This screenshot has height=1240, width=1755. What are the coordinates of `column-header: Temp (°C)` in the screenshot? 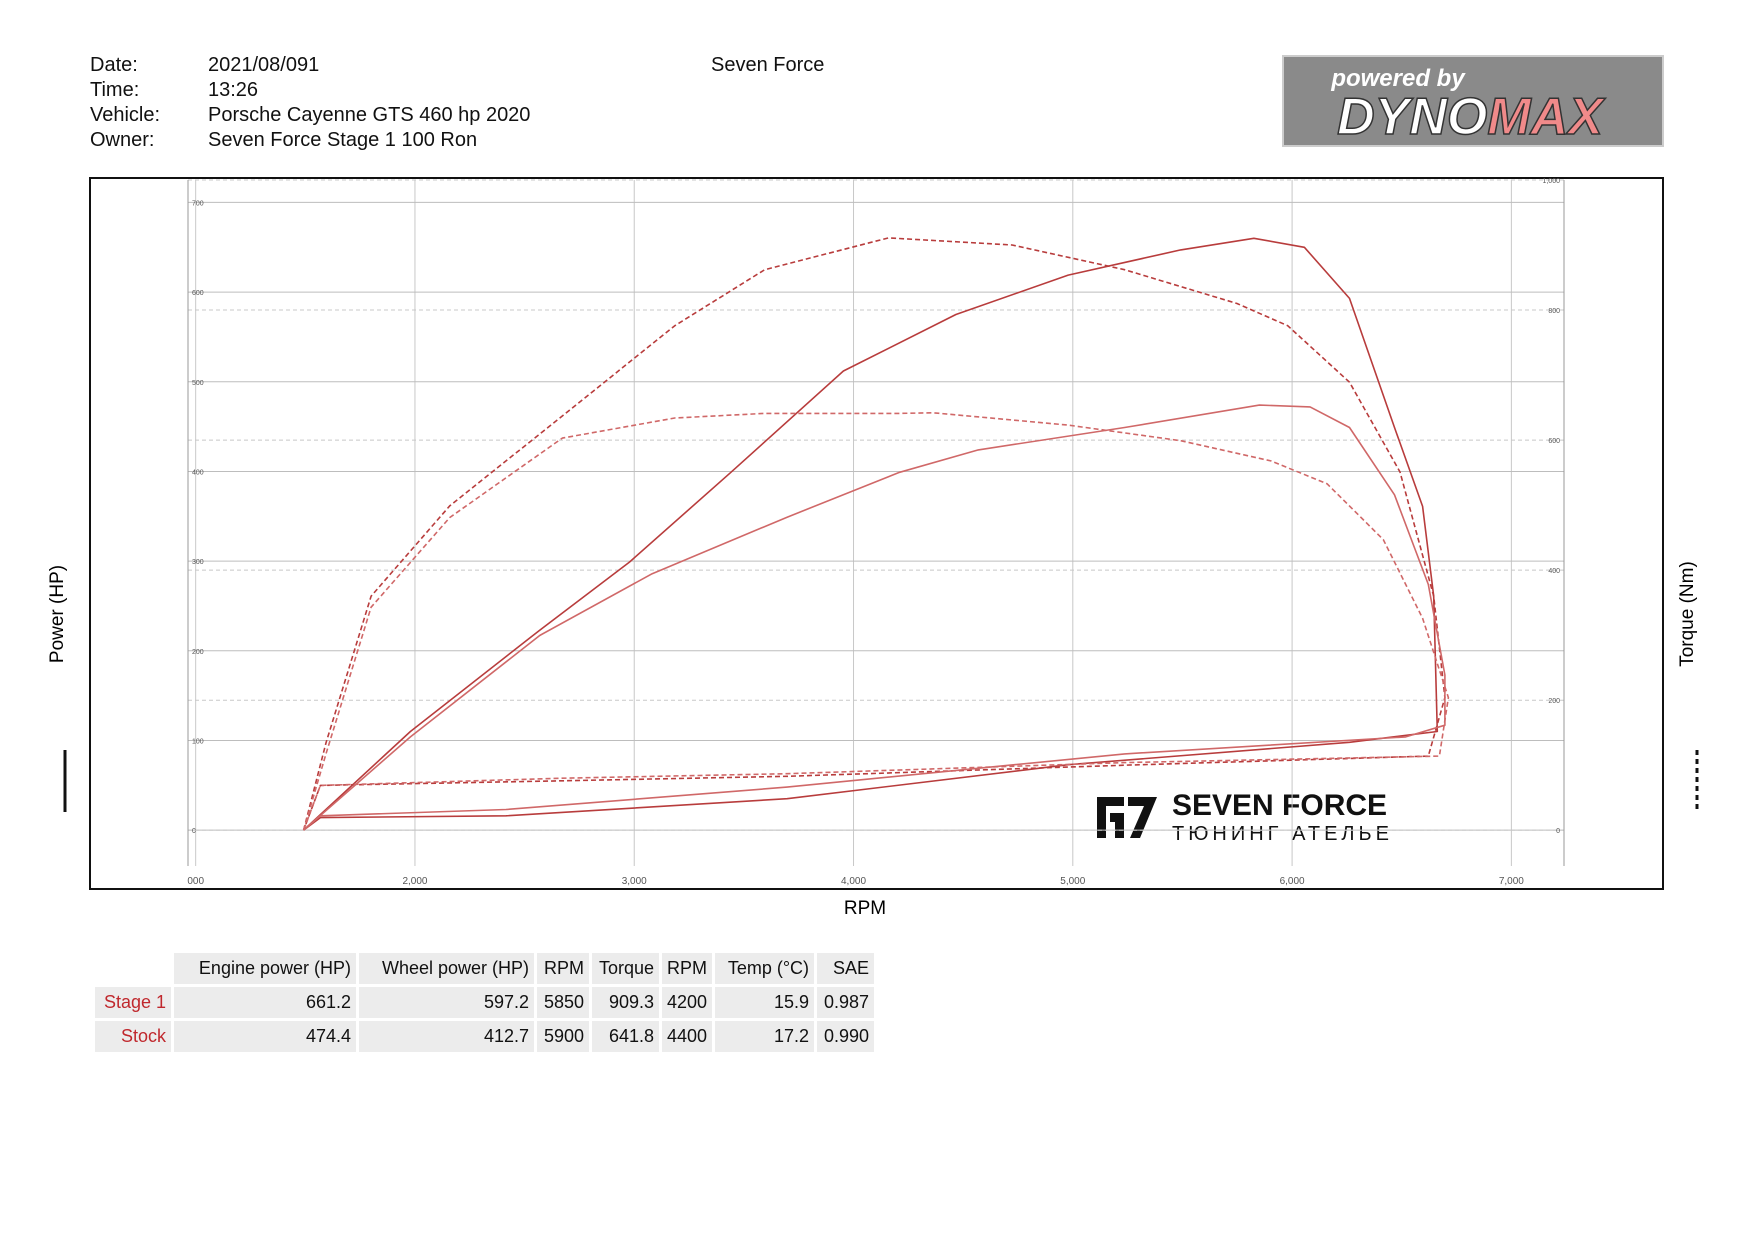 It's located at (765, 968).